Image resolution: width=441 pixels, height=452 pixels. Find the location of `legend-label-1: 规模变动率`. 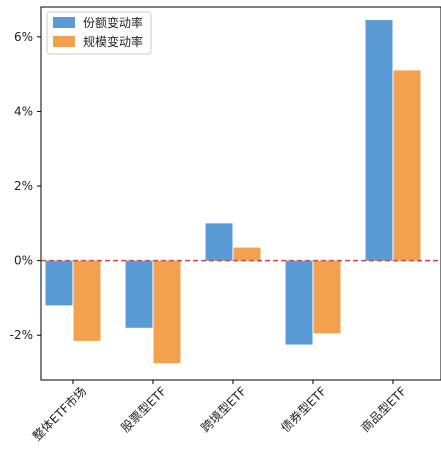

legend-label-1: 规模变动率 is located at coordinates (113, 41).